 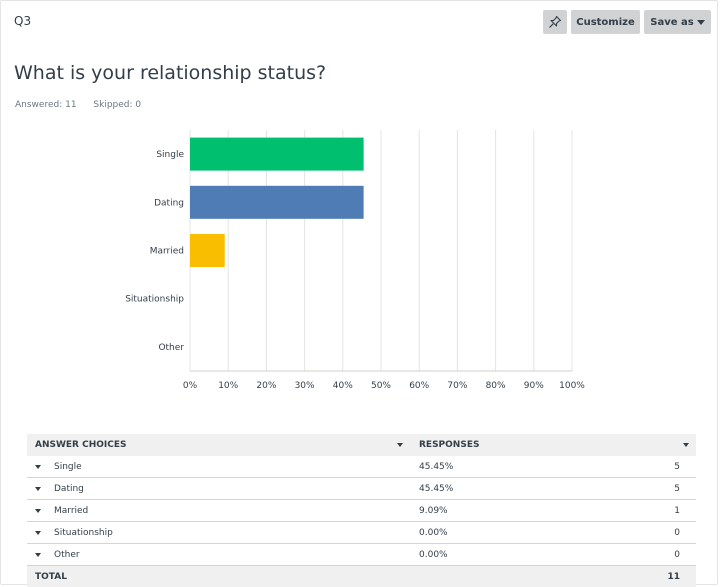 What do you see at coordinates (51, 577) in the screenshot?
I see `total-label: Total` at bounding box center [51, 577].